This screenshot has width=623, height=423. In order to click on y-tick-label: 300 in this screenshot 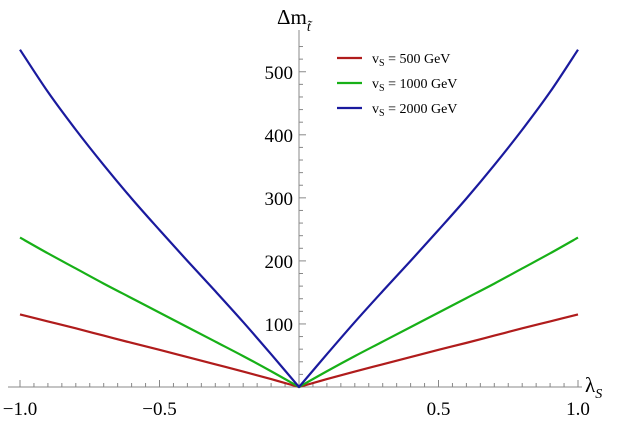, I will do `click(279, 199)`.